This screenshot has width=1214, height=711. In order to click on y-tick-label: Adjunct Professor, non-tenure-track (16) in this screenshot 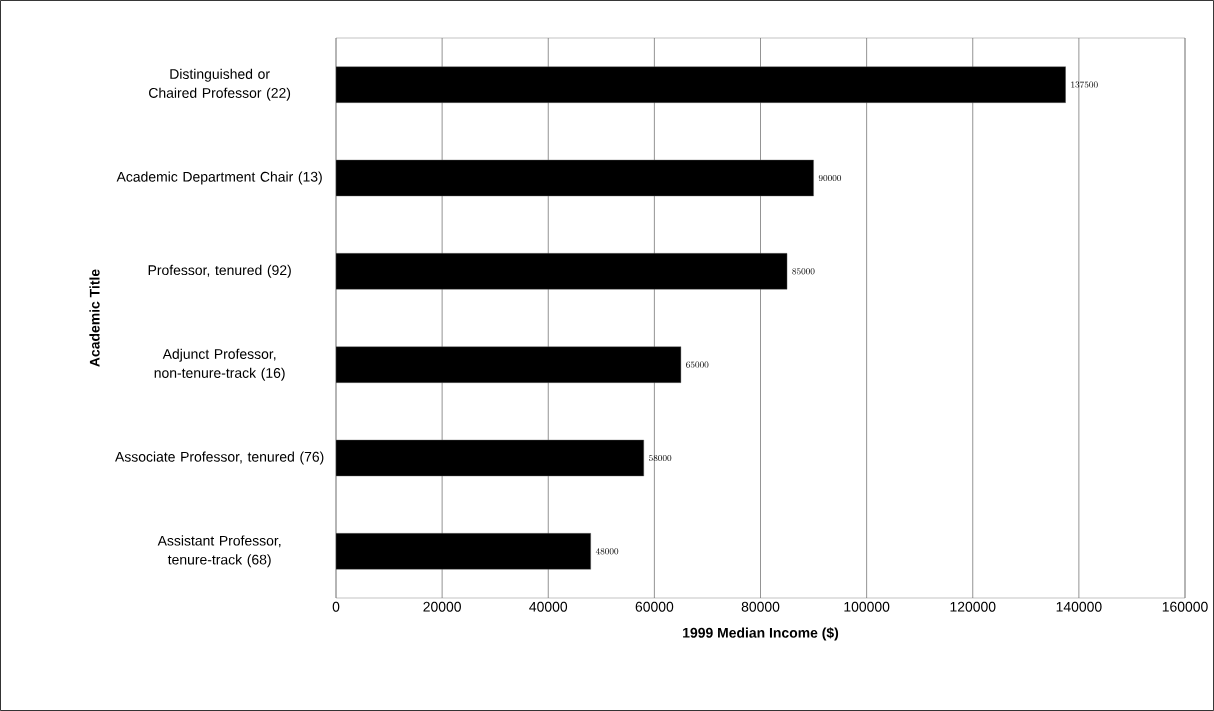, I will do `click(219, 364)`.